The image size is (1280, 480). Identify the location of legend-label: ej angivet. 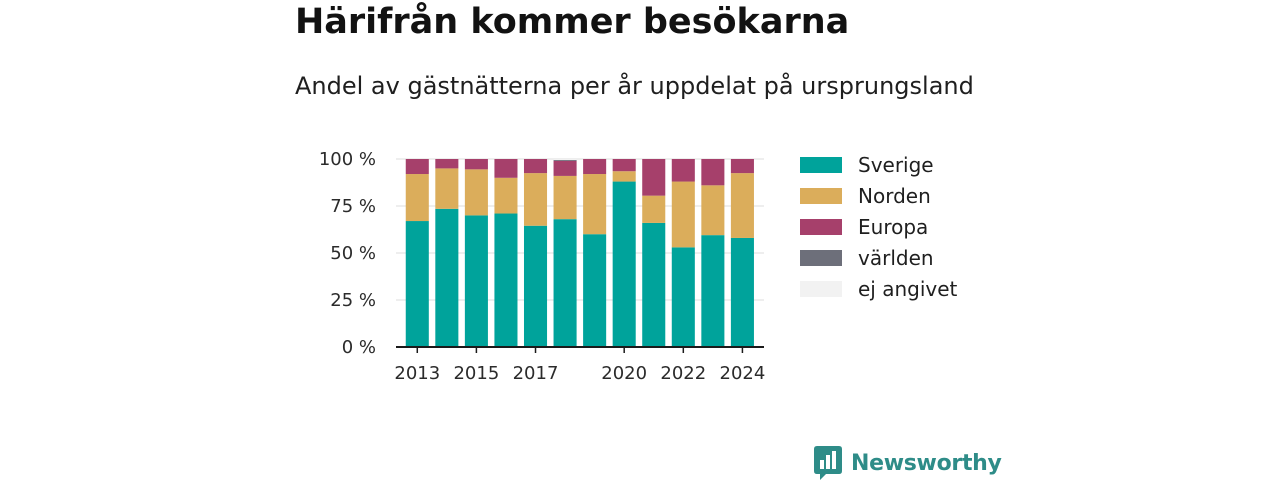
(908, 288).